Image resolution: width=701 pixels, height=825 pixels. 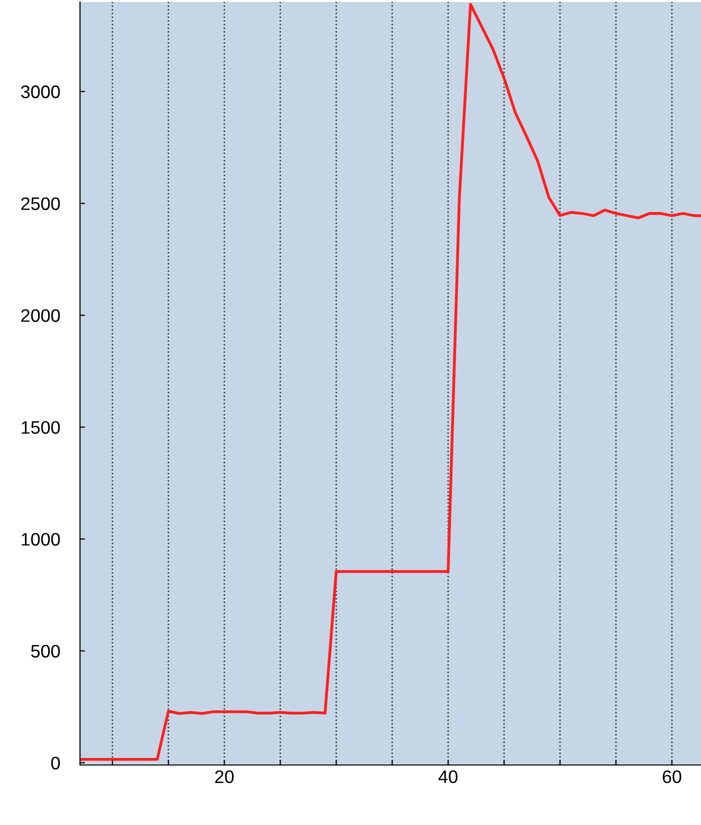 What do you see at coordinates (40, 203) in the screenshot?
I see `y-tick-label: 2500` at bounding box center [40, 203].